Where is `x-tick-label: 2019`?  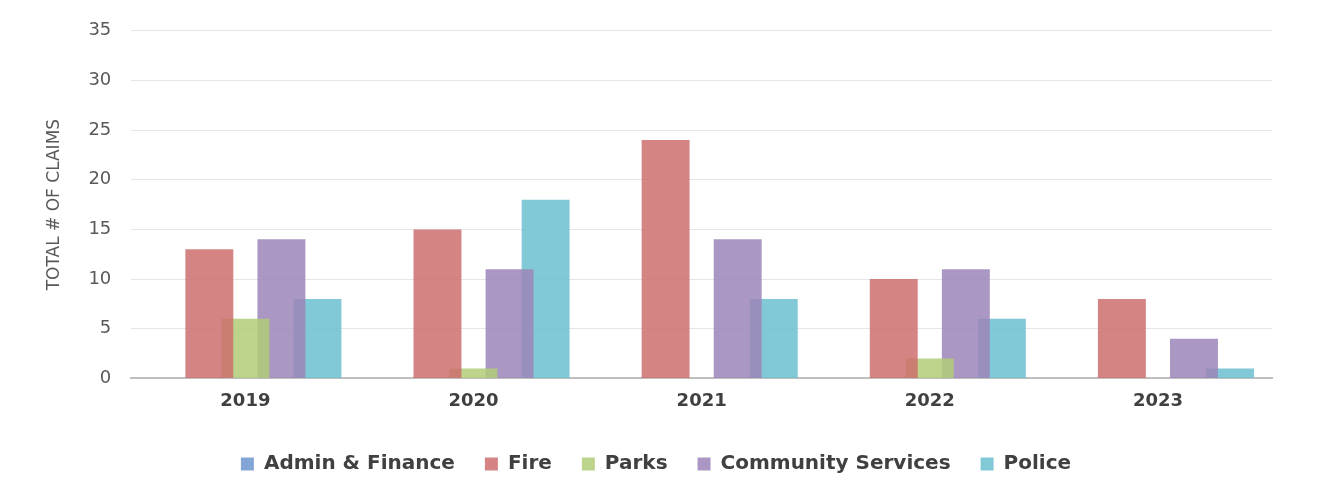
x-tick-label: 2019 is located at coordinates (245, 399).